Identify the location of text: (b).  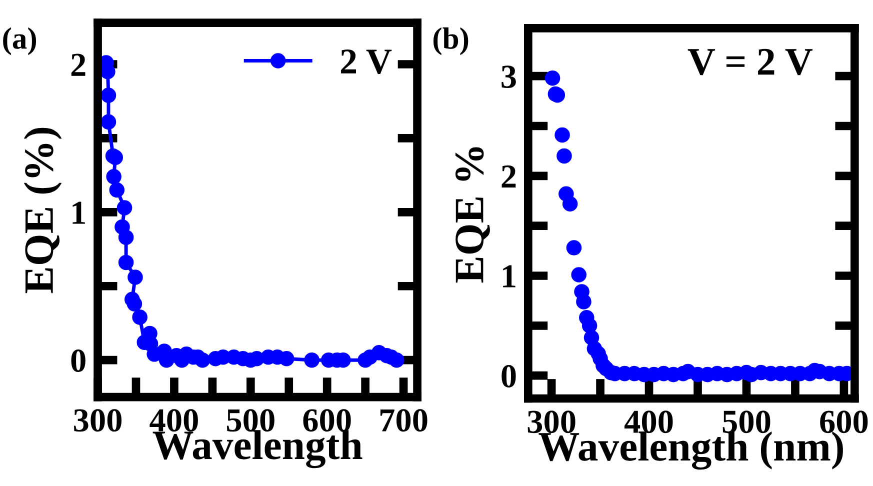
(450, 41).